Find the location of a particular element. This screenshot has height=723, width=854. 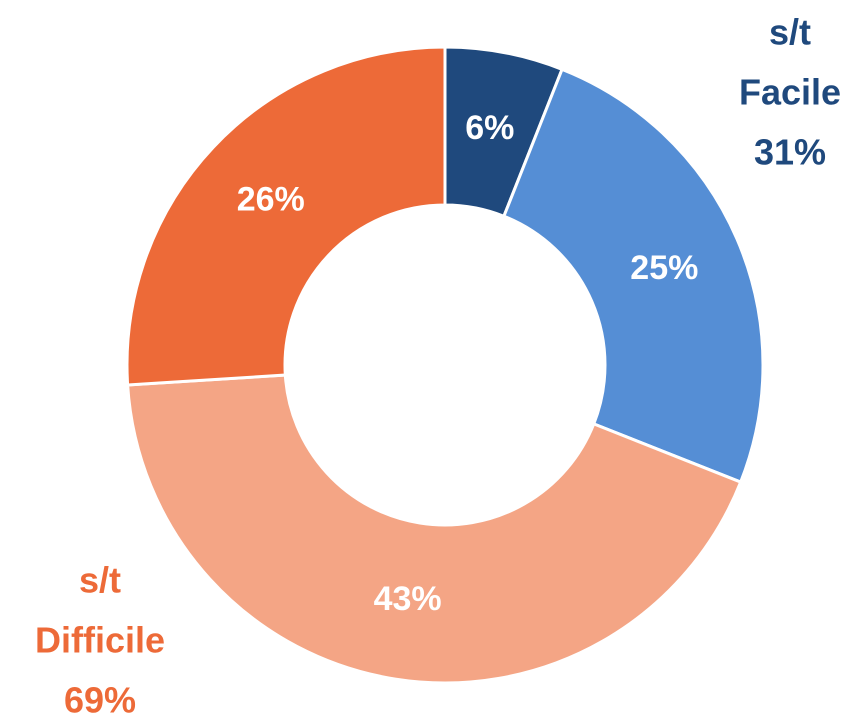

value-label: 25% is located at coordinates (664, 268).